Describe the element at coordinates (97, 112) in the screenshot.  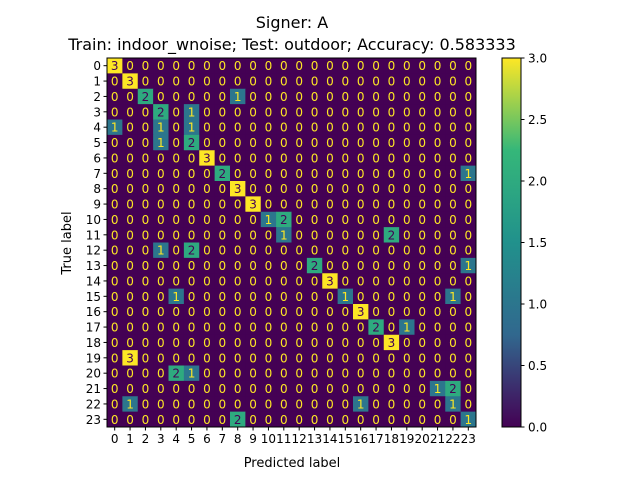
I see `y-tick-label: 3` at that location.